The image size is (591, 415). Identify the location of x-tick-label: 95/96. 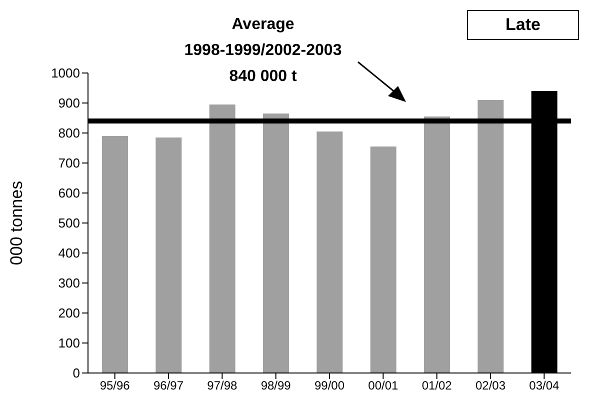
(115, 385).